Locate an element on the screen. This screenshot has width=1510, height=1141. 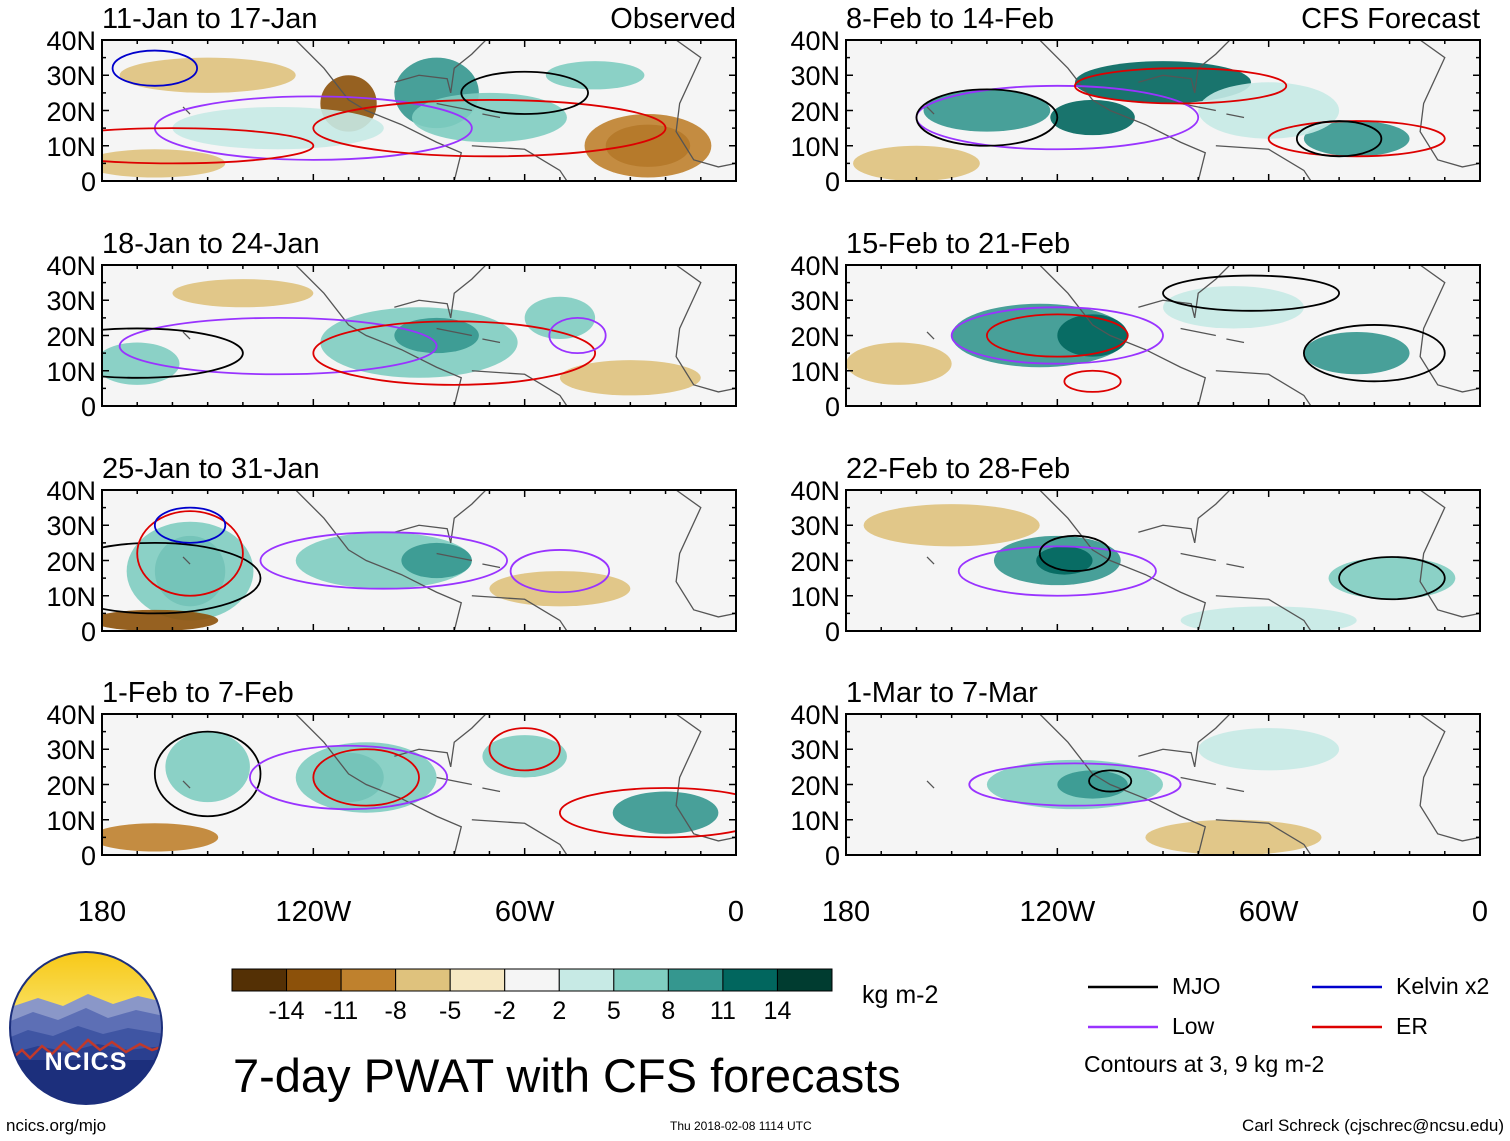
panel-3-map is located at coordinates (419, 560).